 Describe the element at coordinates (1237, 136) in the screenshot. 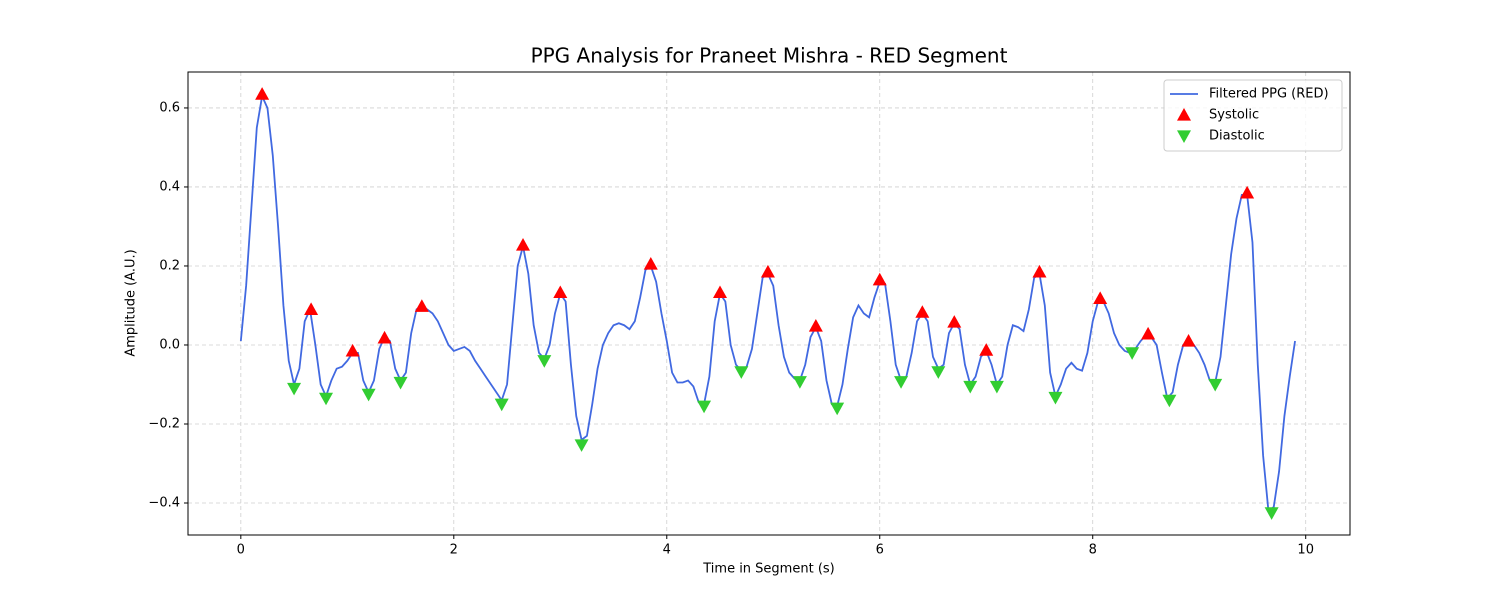

I see `legend-label: Diastolic` at that location.